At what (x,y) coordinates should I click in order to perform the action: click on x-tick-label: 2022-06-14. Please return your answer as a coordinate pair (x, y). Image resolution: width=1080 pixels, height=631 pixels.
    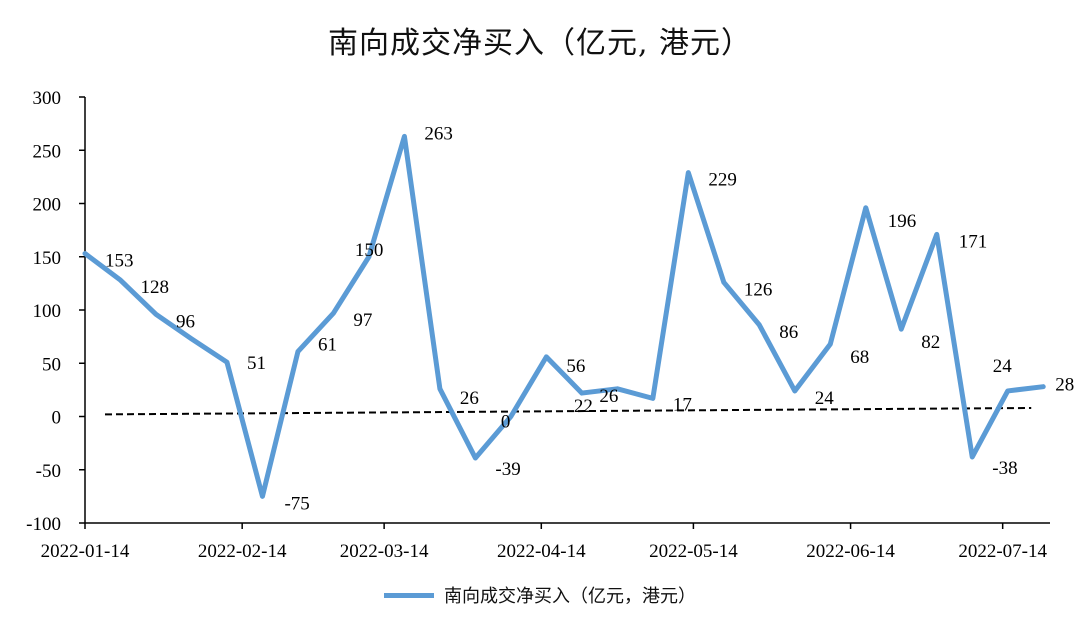
    Looking at the image, I should click on (850, 551).